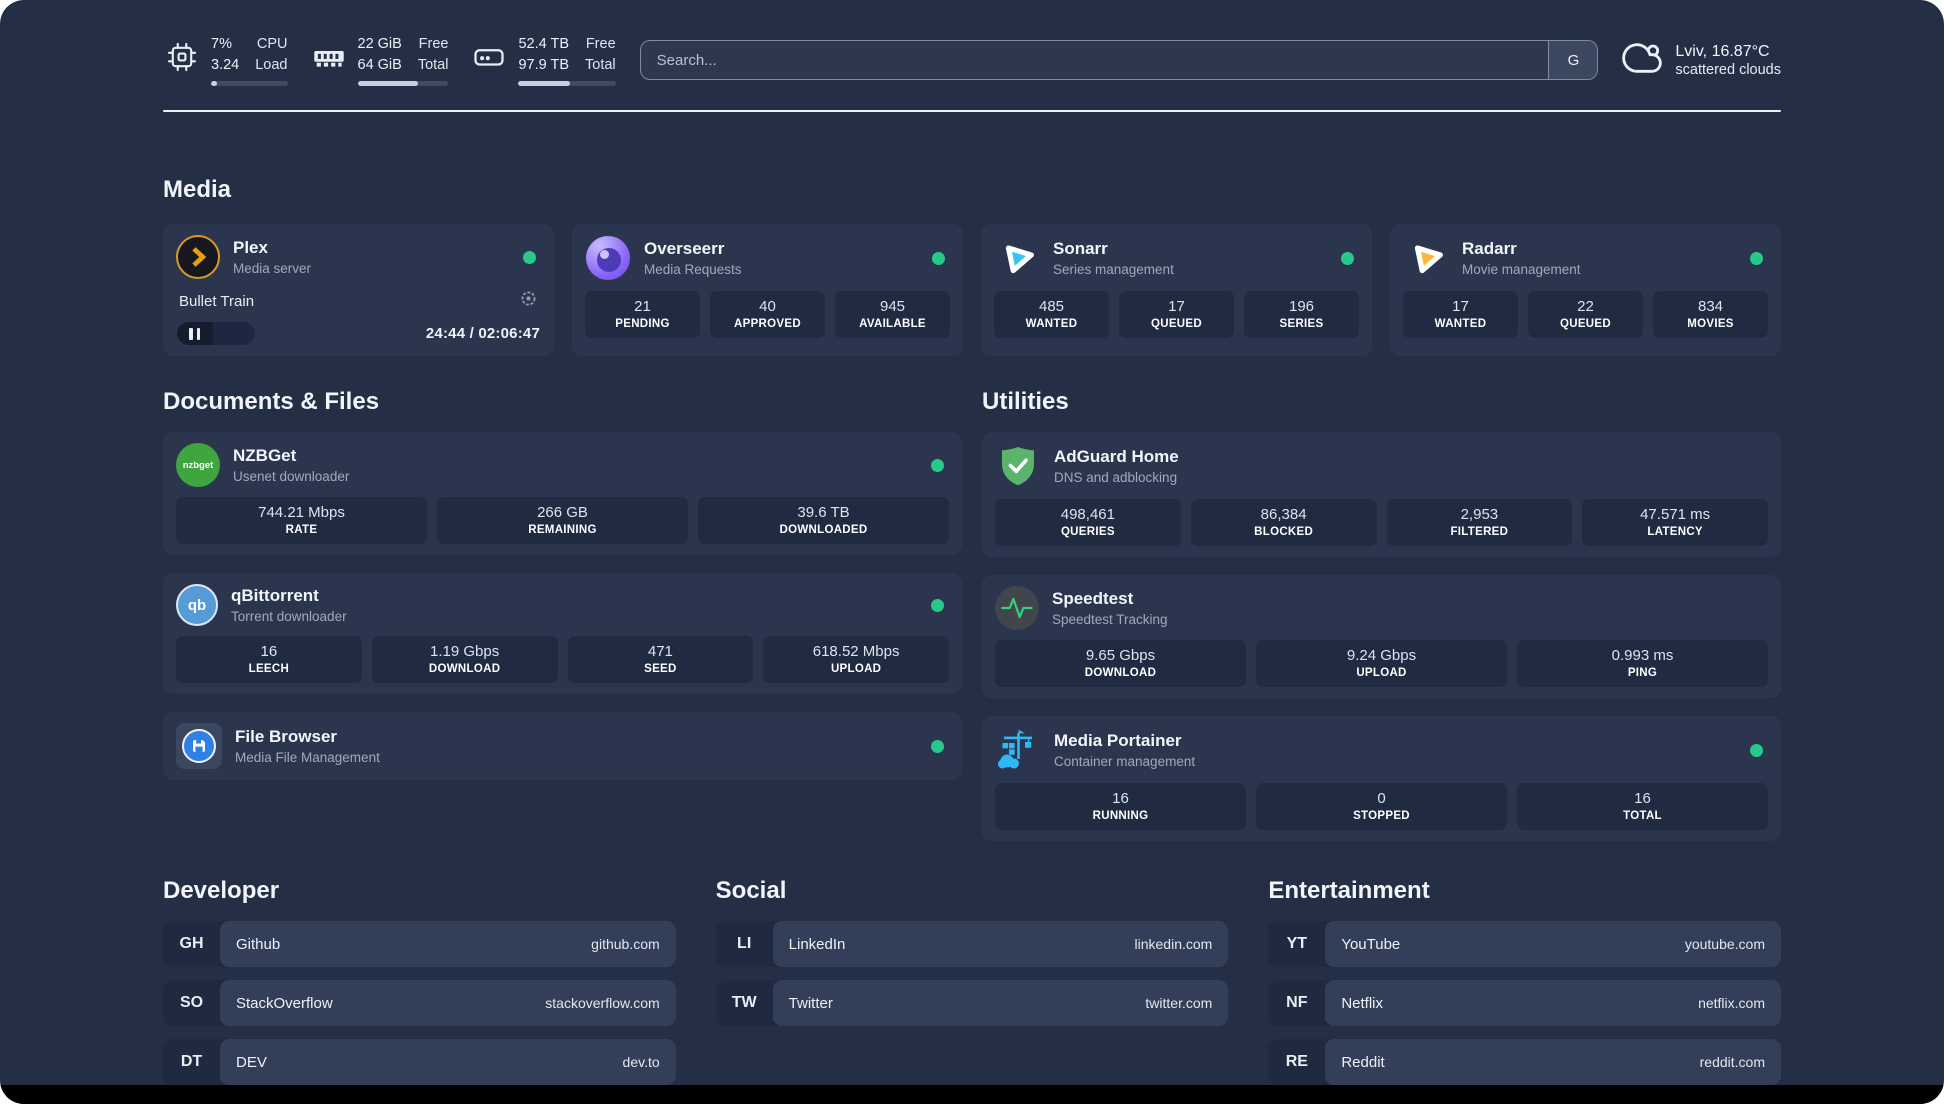 The height and width of the screenshot is (1104, 1944). I want to click on section-title-media: Media, so click(197, 190).